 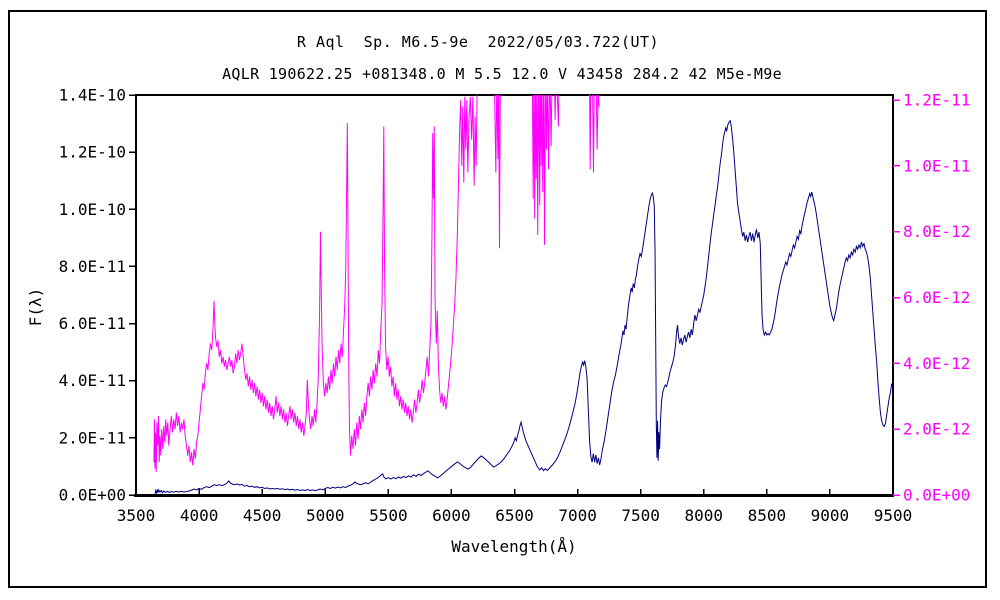 What do you see at coordinates (767, 515) in the screenshot?
I see `x-axis-tick-label: 8500` at bounding box center [767, 515].